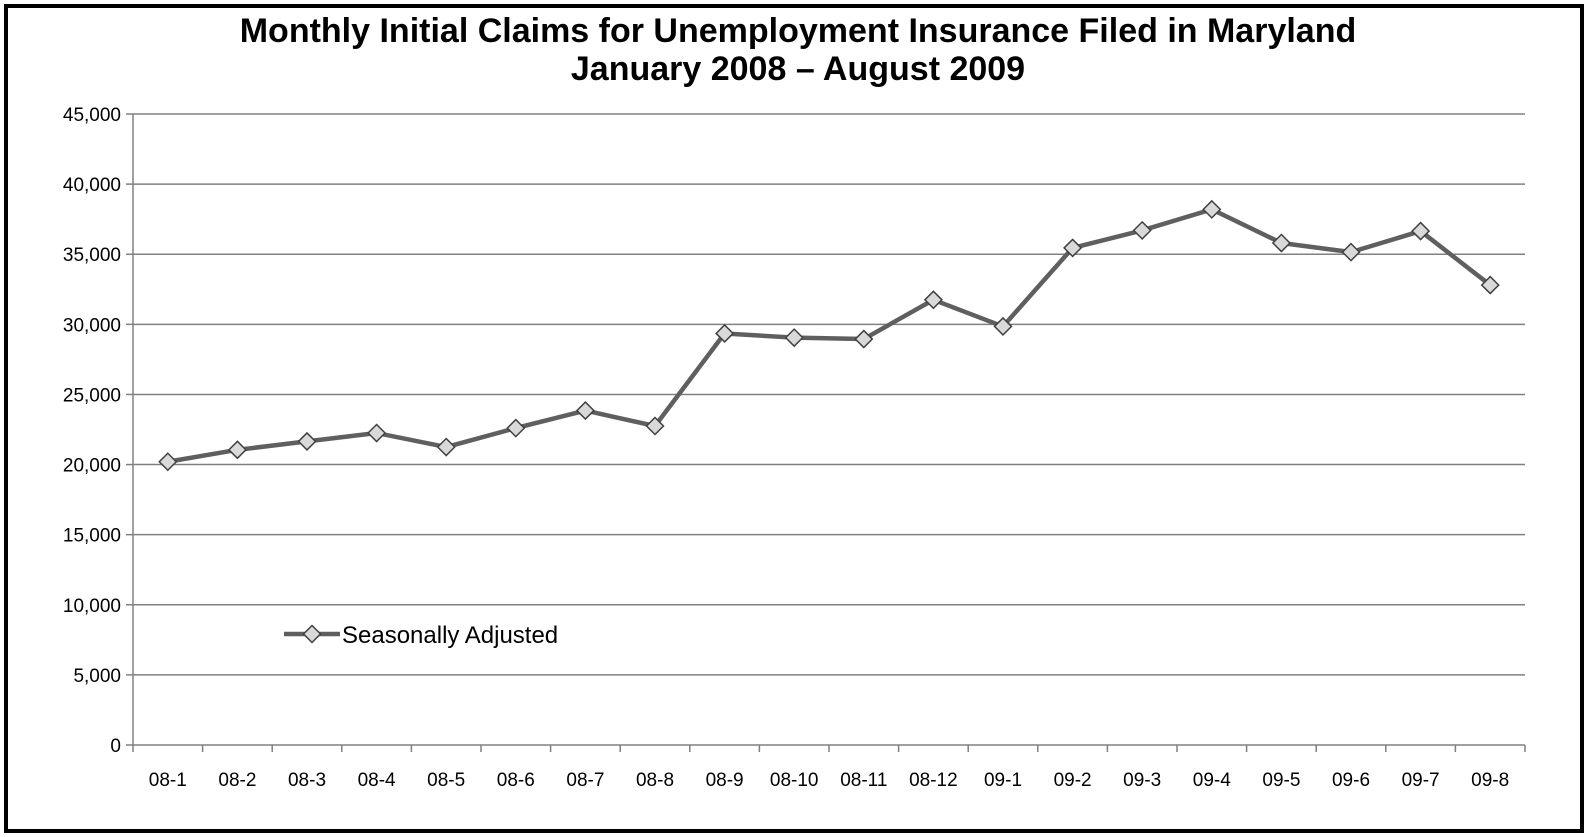  What do you see at coordinates (1351, 780) in the screenshot?
I see `x-tick-label: 09-6` at bounding box center [1351, 780].